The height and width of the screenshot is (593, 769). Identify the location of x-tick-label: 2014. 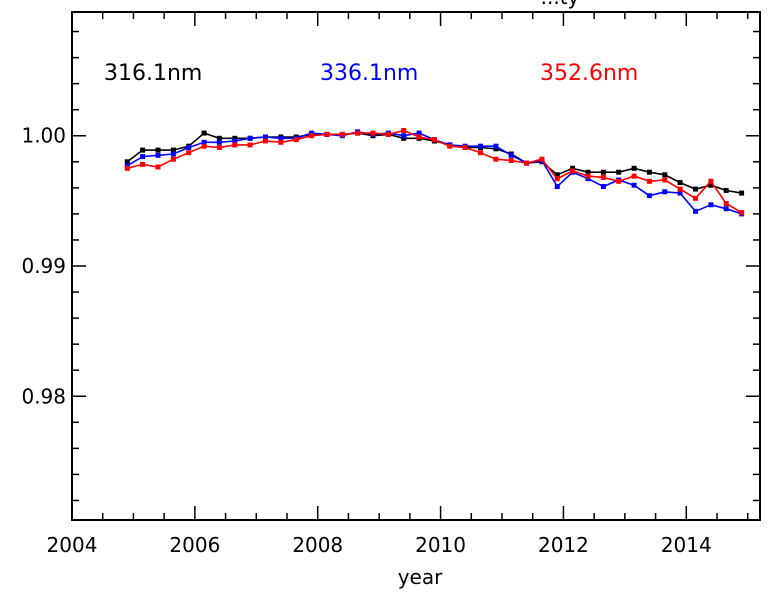
(686, 545).